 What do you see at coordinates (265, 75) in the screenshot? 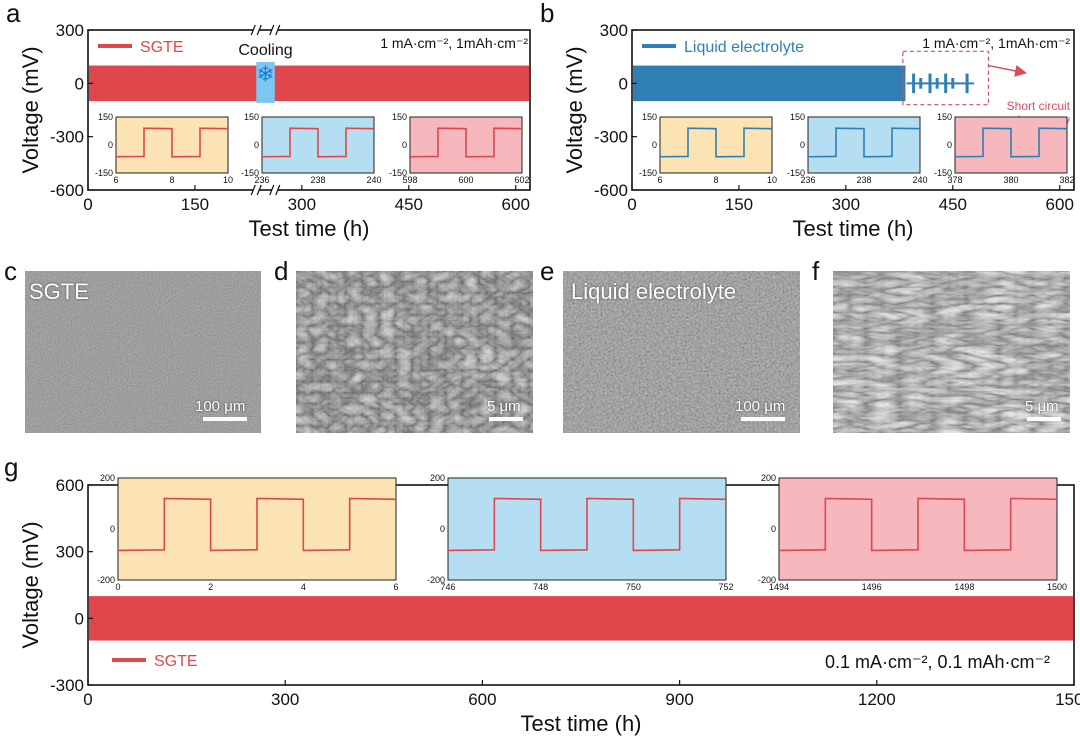
I see `snowflake-icon: ❄` at bounding box center [265, 75].